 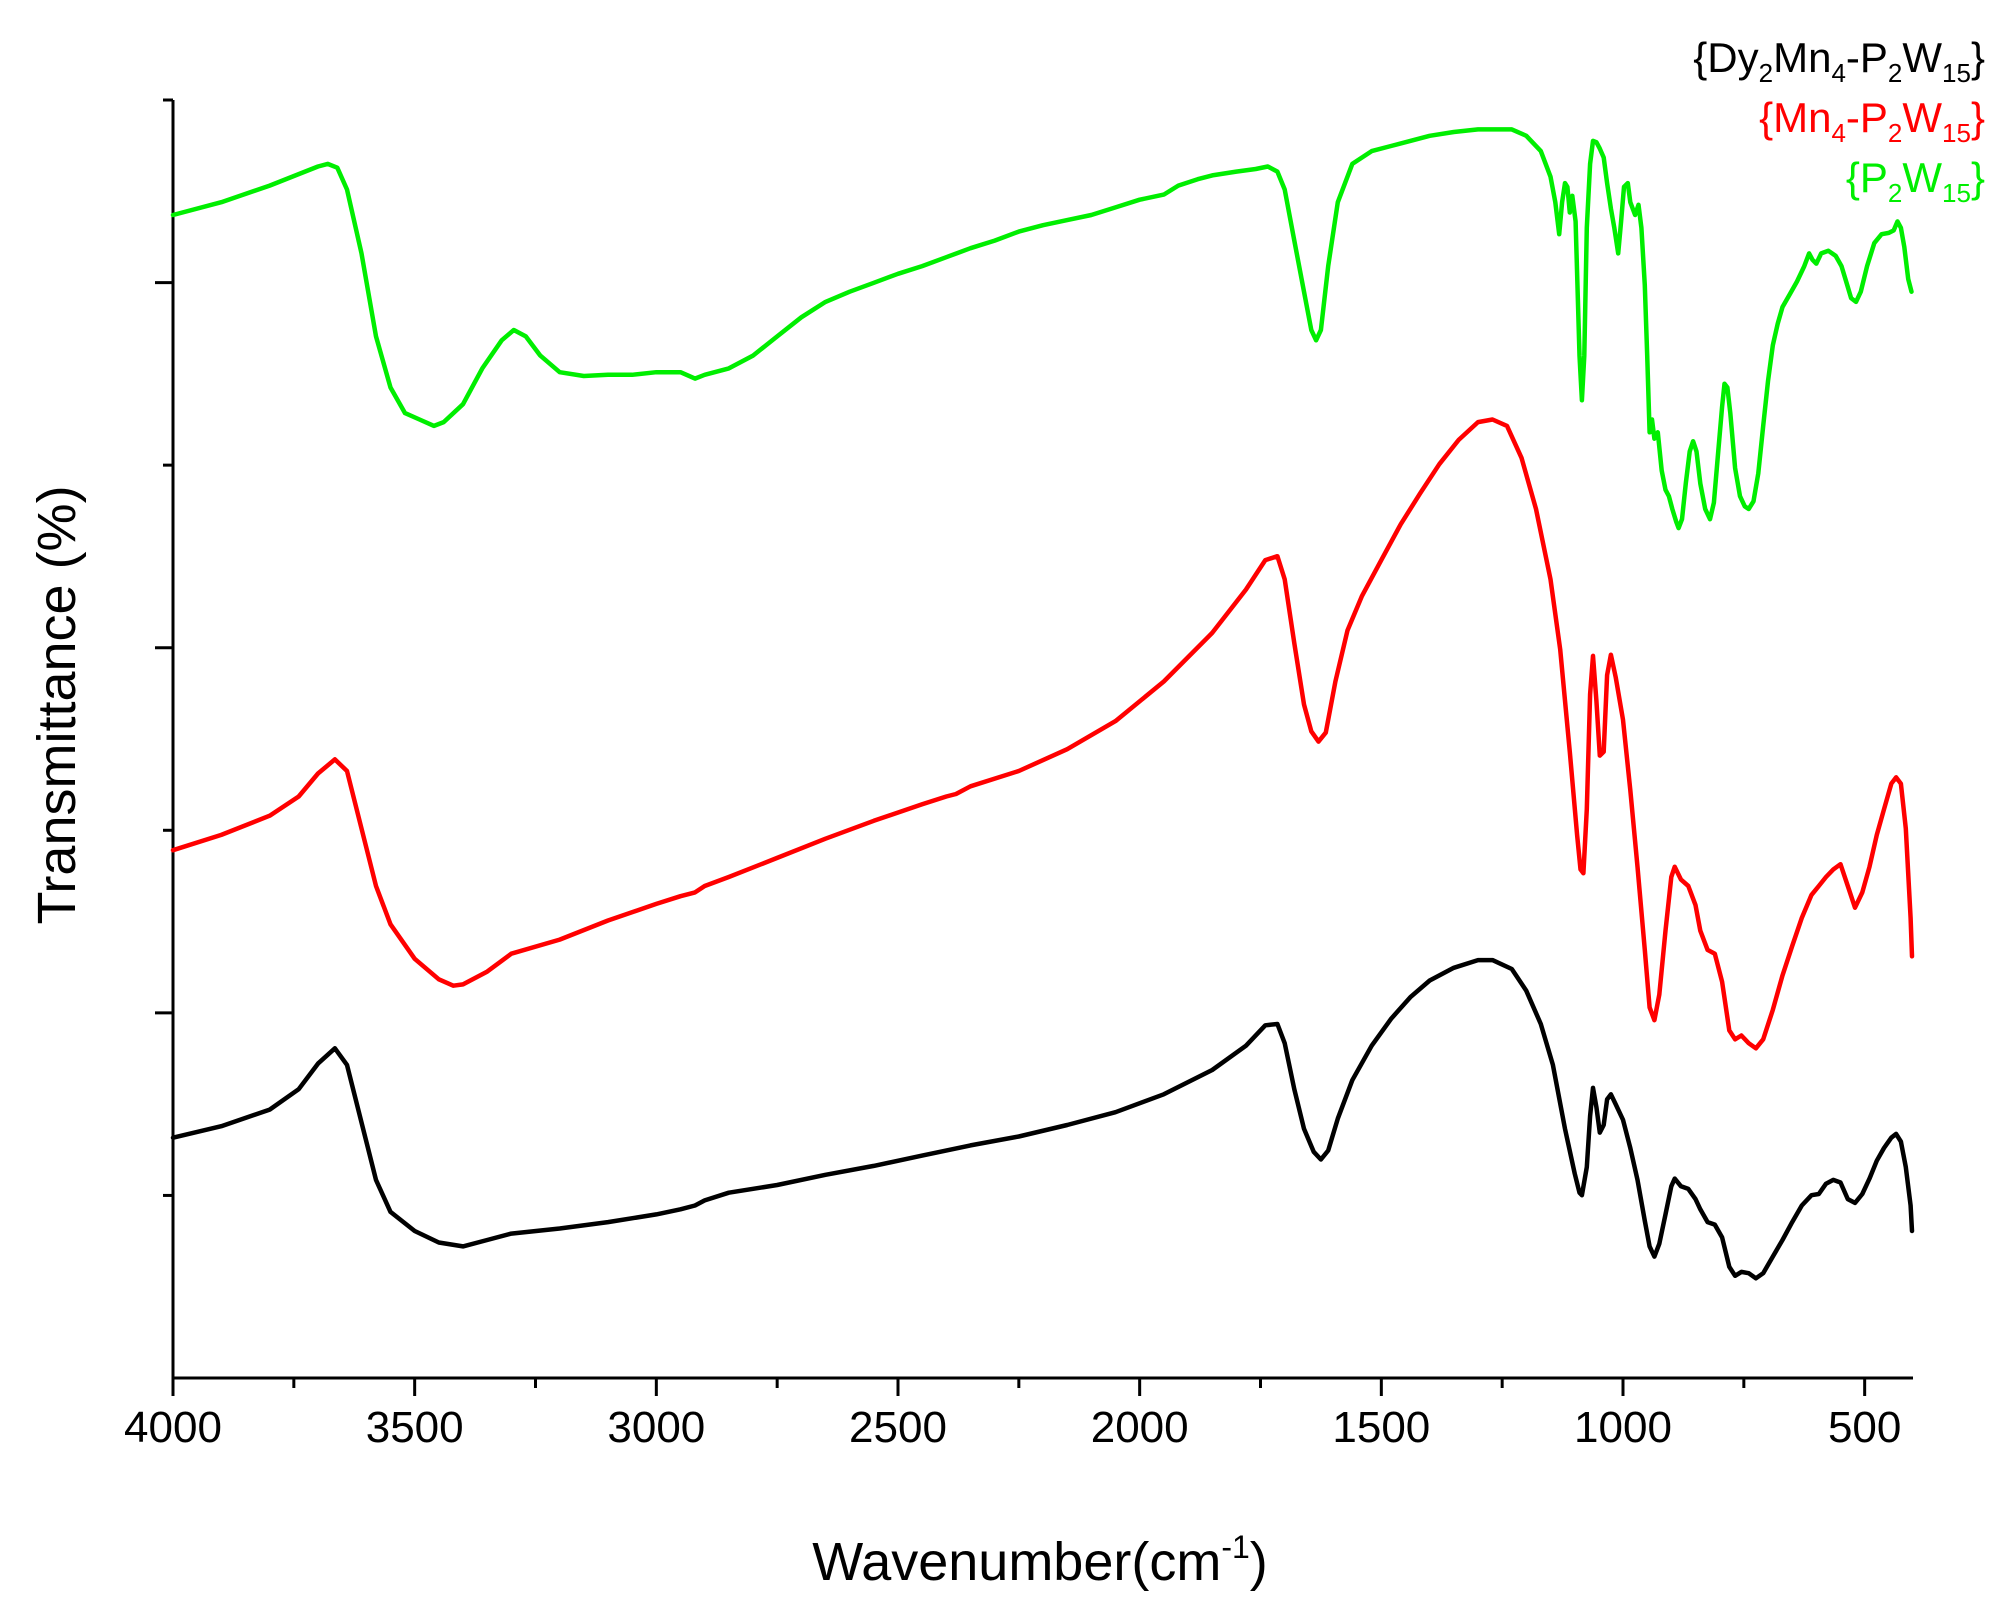 What do you see at coordinates (1235, 1547) in the screenshot?
I see `x-axis-title-superscript: -1` at bounding box center [1235, 1547].